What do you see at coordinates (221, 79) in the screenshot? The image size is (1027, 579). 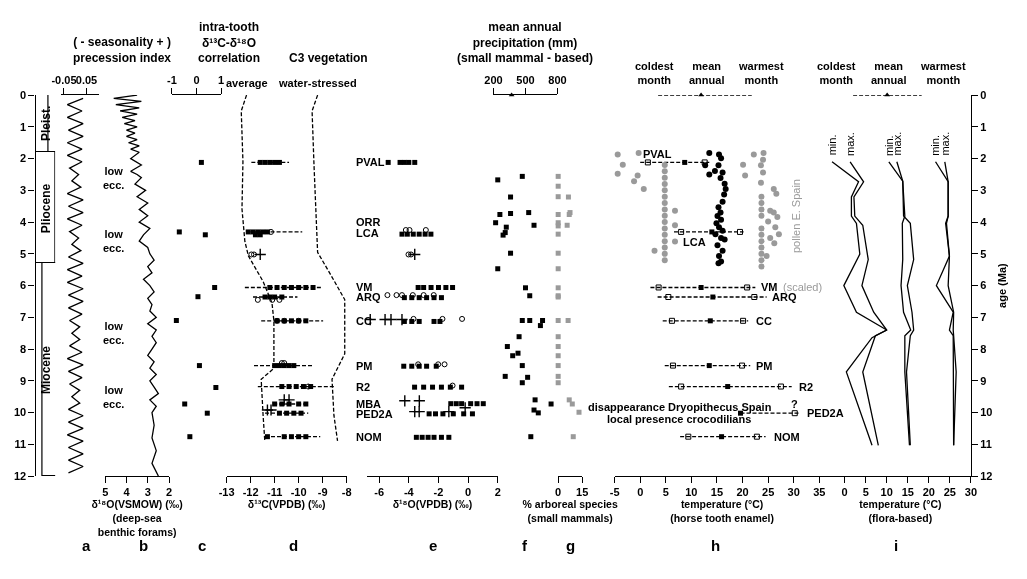 I see `x-tick-label: 1` at bounding box center [221, 79].